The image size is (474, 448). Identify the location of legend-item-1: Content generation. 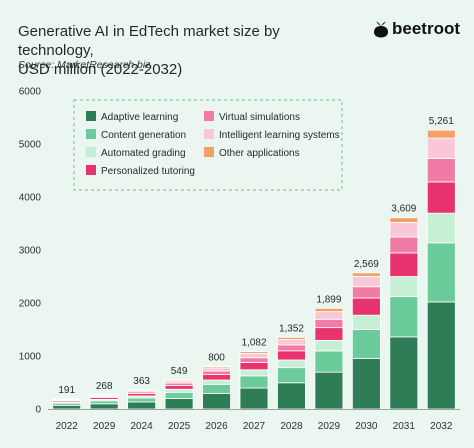
(136, 135).